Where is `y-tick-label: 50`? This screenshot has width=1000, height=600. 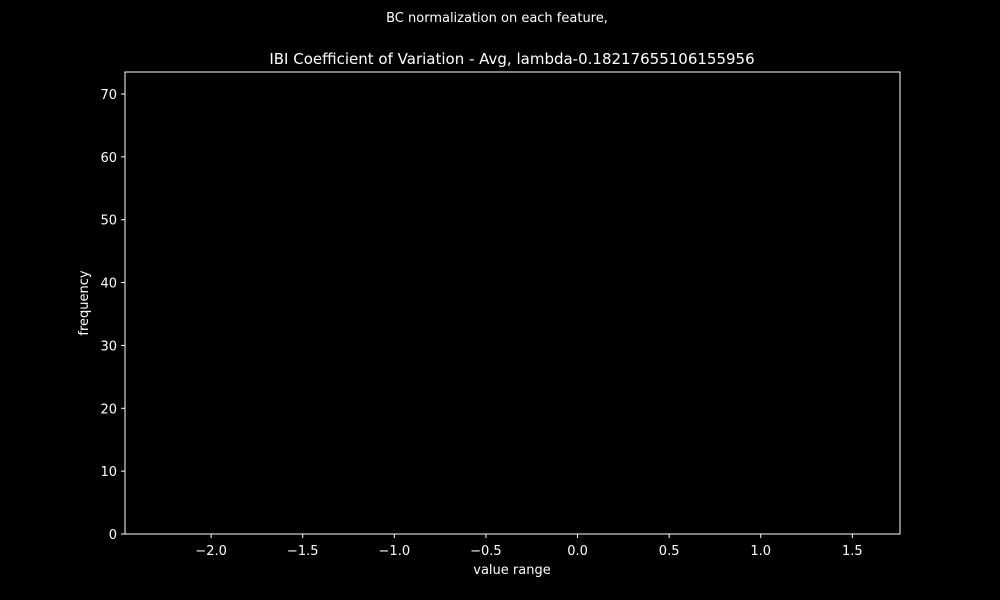 y-tick-label: 50 is located at coordinates (108, 221).